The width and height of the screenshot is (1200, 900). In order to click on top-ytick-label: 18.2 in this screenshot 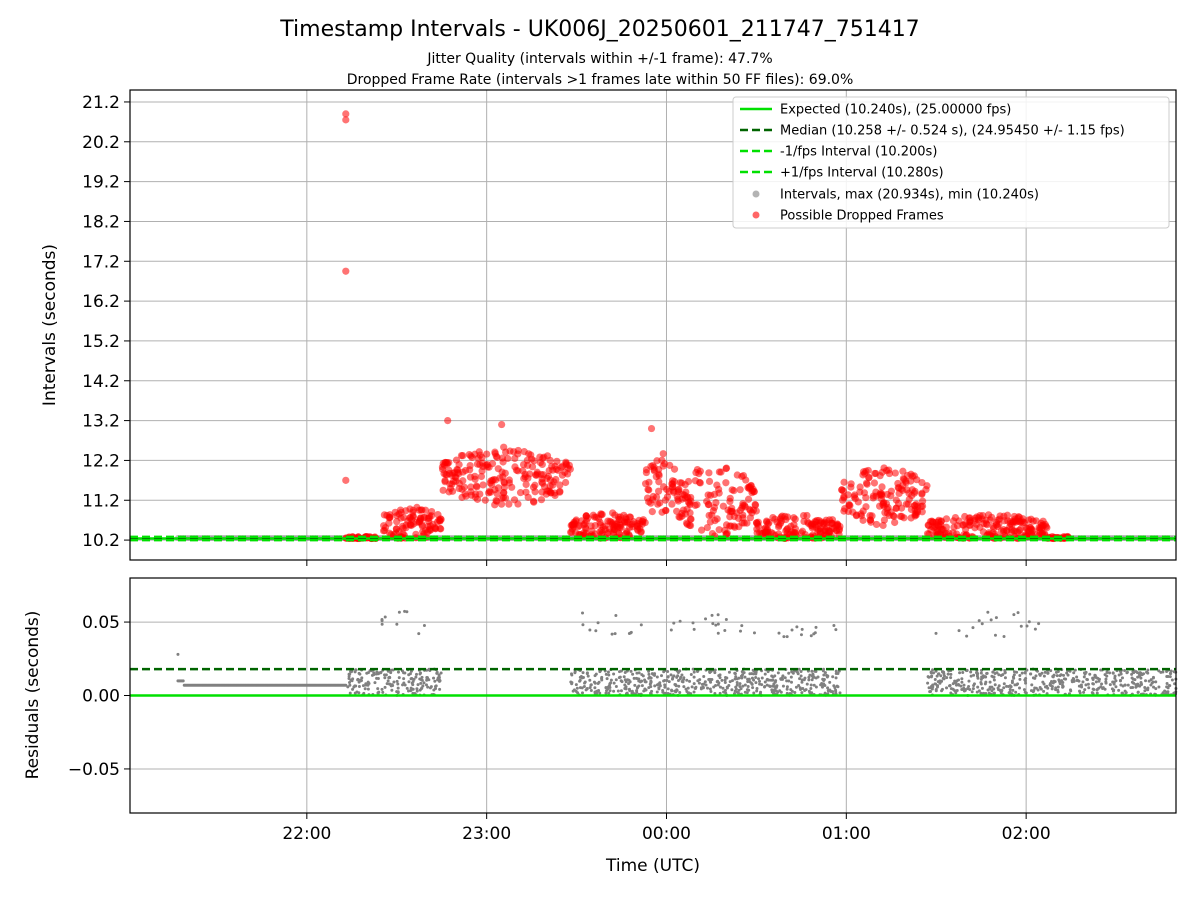, I will do `click(101, 222)`.